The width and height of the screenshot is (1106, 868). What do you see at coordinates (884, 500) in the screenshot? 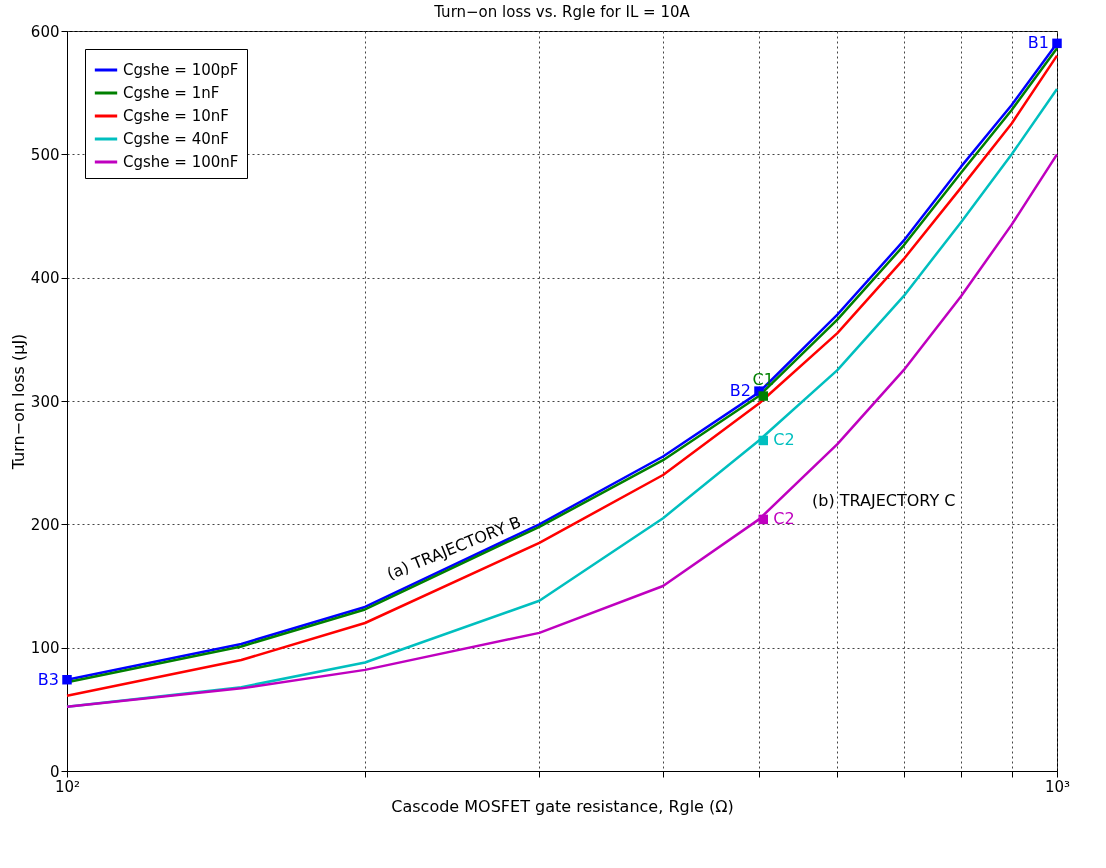
I see `annotation: (b) TRAJECTORY C` at bounding box center [884, 500].